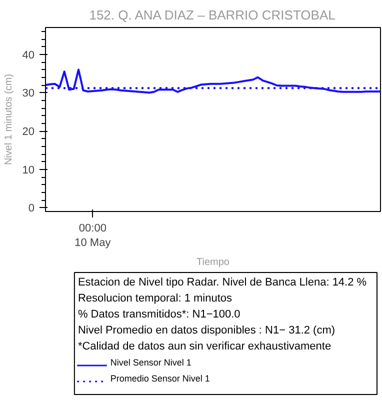 The height and width of the screenshot is (404, 382). Describe the element at coordinates (159, 314) in the screenshot. I see `text: % Datos transmitidos*: N1−100.0` at that location.